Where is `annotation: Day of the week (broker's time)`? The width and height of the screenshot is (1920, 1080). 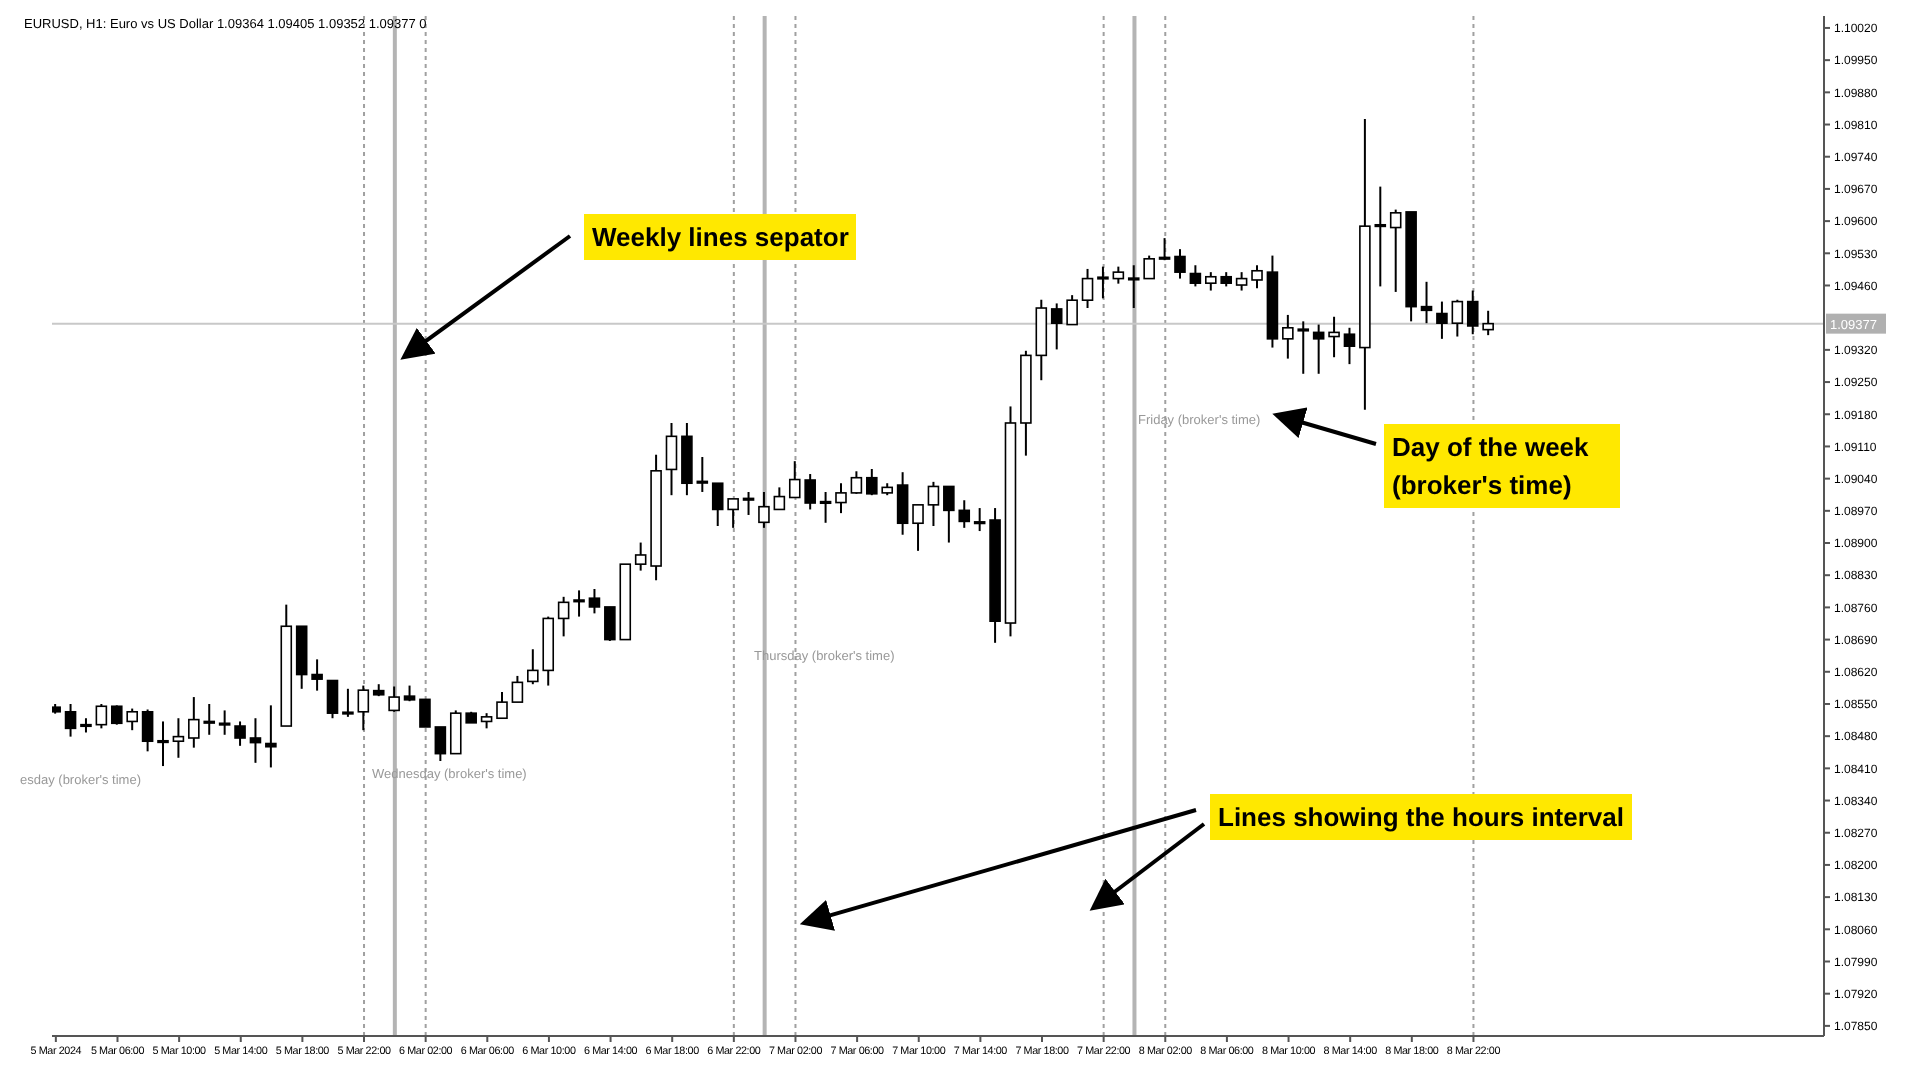 annotation: Day of the week (broker's time) is located at coordinates (1502, 466).